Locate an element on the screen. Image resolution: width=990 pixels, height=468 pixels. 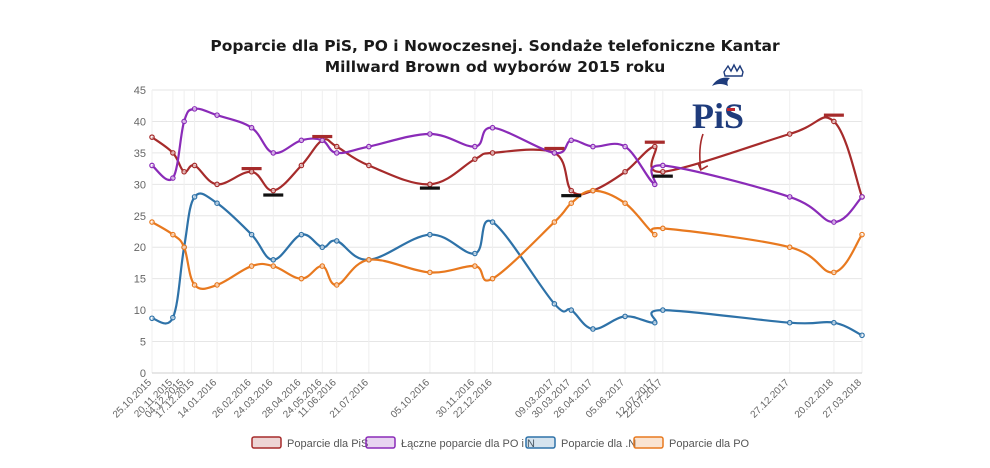
annotation-markers is located at coordinates (542, 155).